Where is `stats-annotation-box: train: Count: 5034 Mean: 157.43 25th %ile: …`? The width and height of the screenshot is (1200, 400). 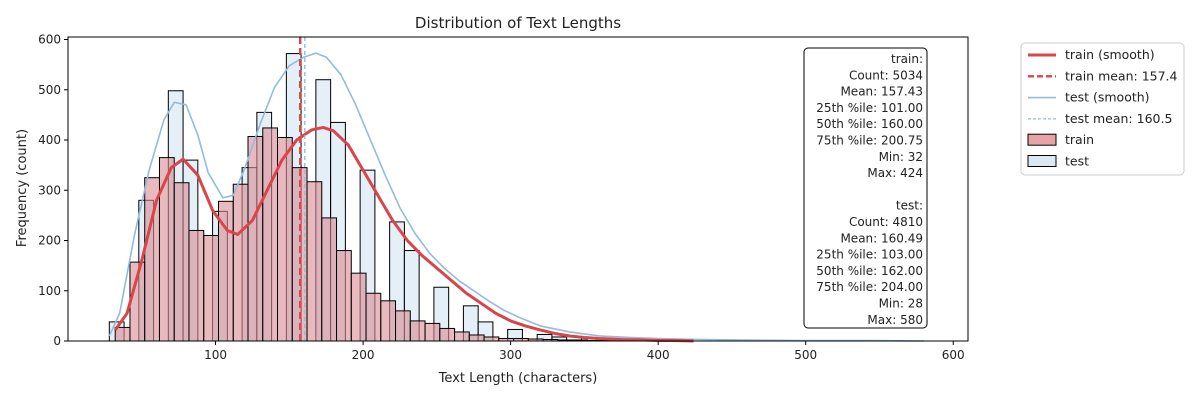
stats-annotation-box: train: Count: 5034 Mean: 157.43 25th %ile: … is located at coordinates (865, 188).